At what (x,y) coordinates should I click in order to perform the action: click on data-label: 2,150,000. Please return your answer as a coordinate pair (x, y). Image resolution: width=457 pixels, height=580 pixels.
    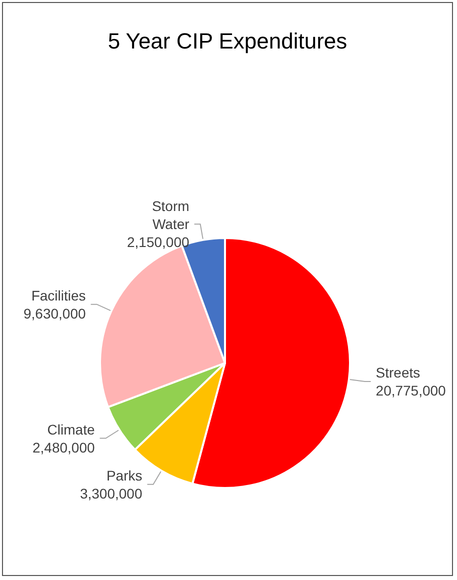
    Looking at the image, I should click on (158, 242).